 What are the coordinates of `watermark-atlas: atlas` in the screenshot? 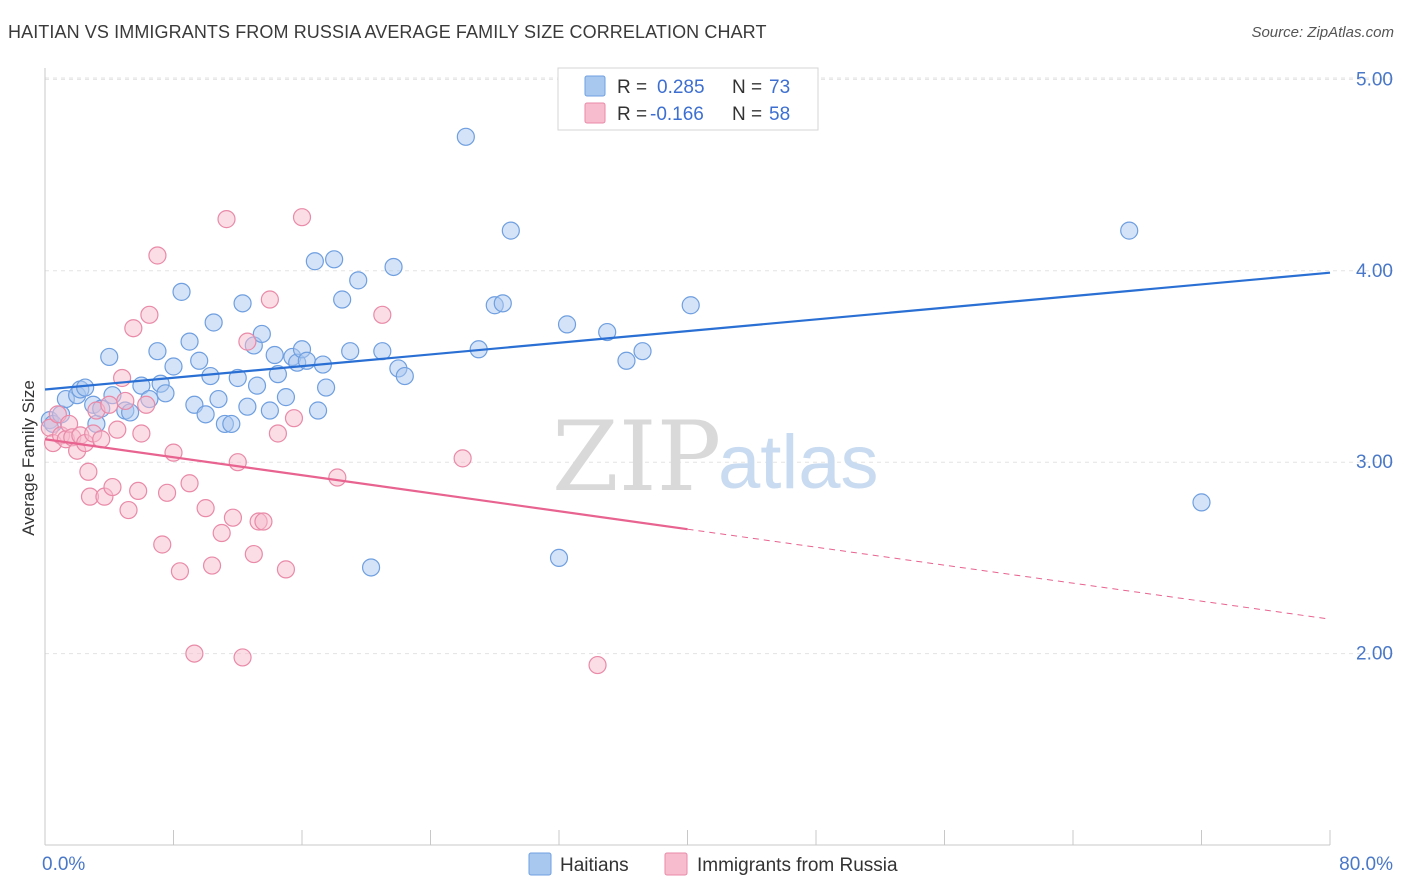 It's located at (798, 462).